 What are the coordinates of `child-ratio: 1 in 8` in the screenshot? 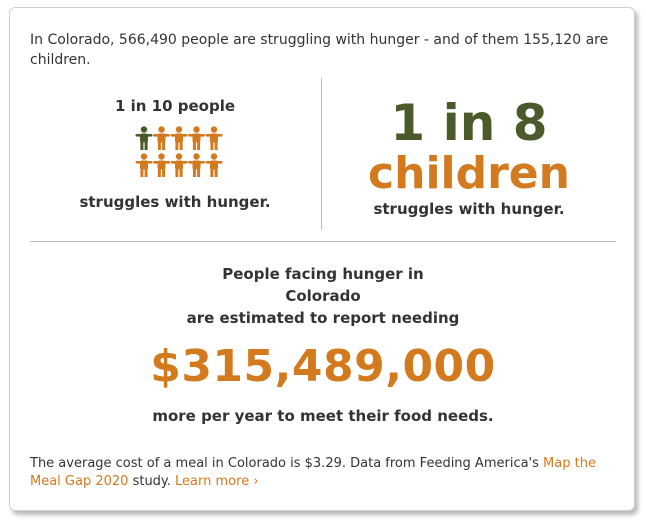 It's located at (469, 123).